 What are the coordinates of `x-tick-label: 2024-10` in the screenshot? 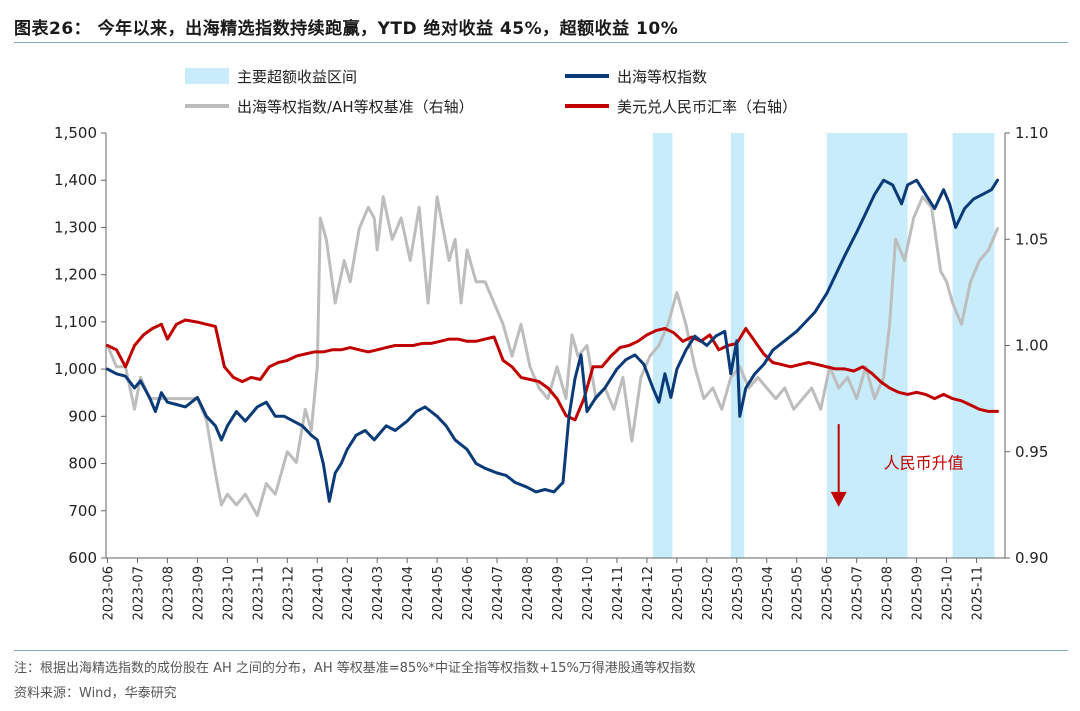 It's located at (588, 593).